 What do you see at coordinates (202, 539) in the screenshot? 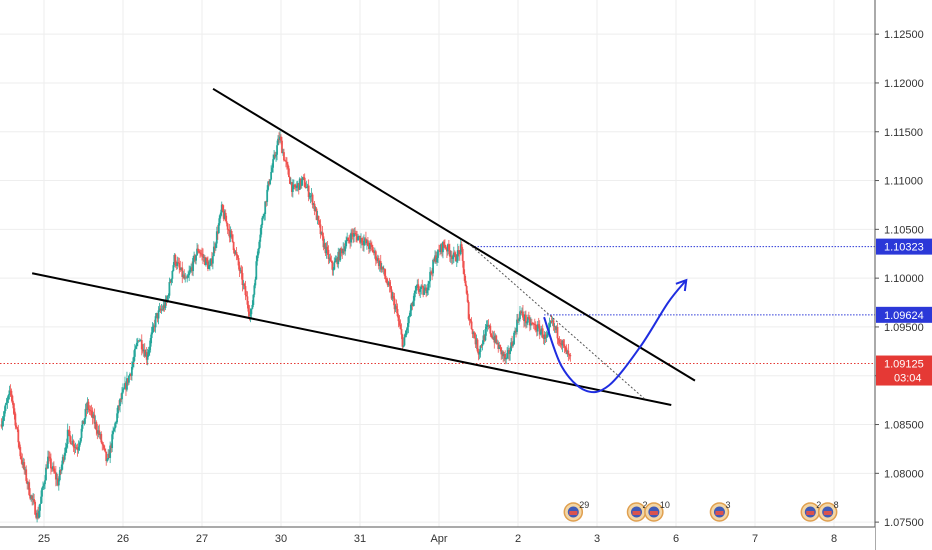
I see `x-tick-label: 27` at bounding box center [202, 539].